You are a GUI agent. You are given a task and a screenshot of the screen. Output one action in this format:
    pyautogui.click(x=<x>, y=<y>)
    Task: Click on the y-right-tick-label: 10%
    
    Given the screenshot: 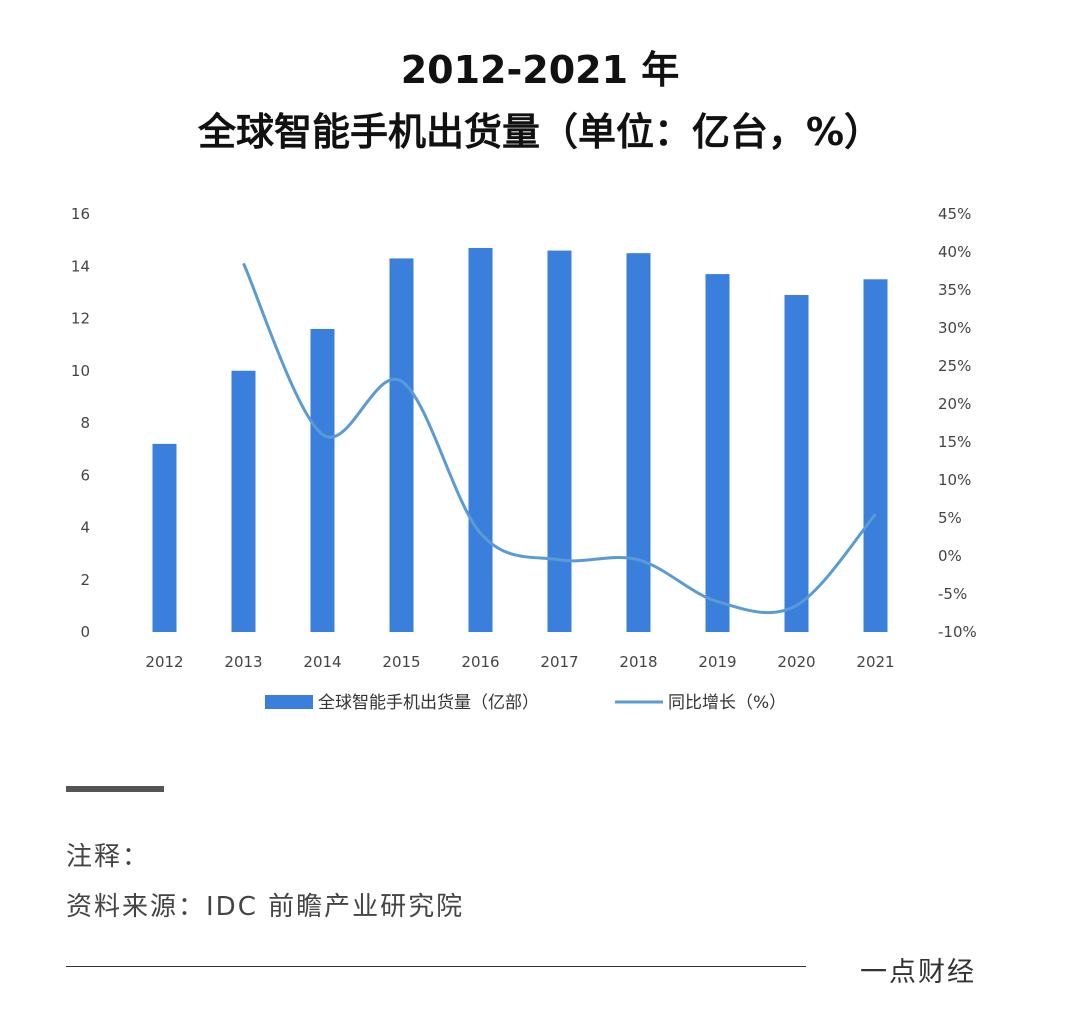 What is the action you would take?
    pyautogui.click(x=954, y=480)
    